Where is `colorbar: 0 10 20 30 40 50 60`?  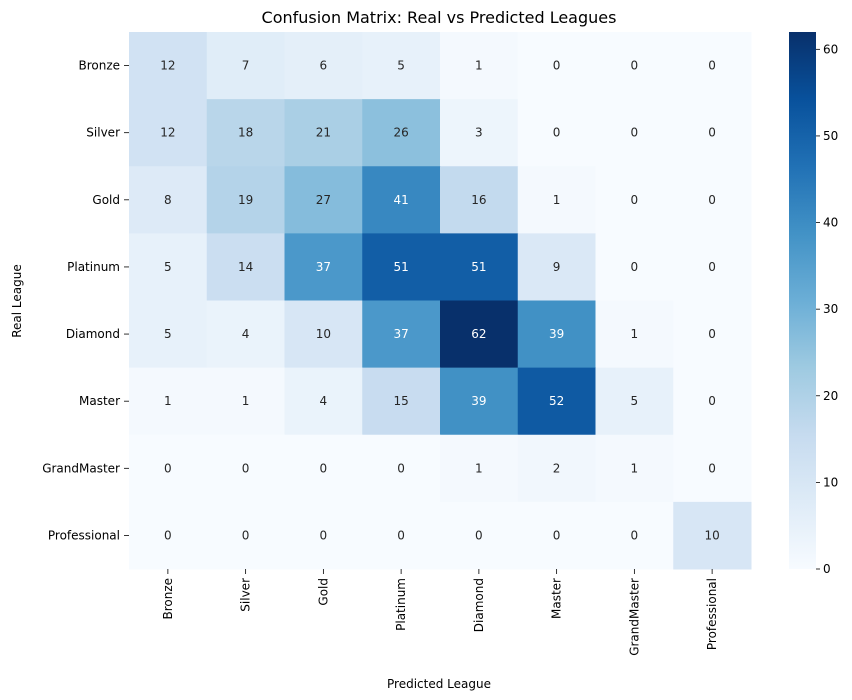 colorbar: 0 10 20 30 40 50 60 is located at coordinates (813, 304).